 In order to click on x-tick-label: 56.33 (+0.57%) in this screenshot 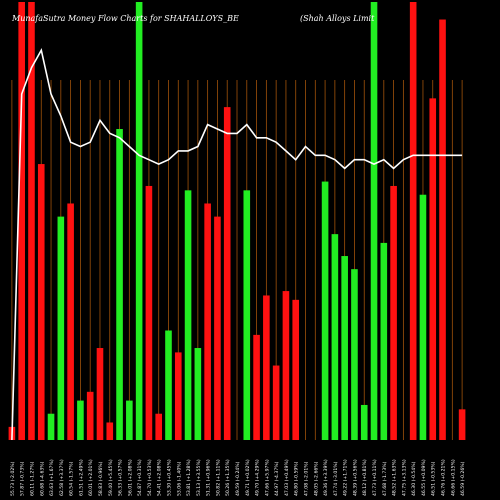, I will do `click(121, 477)`.